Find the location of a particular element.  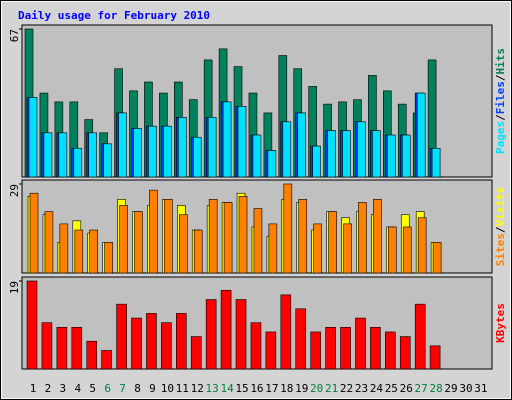

x-tick-label: 16 is located at coordinates (256, 388).